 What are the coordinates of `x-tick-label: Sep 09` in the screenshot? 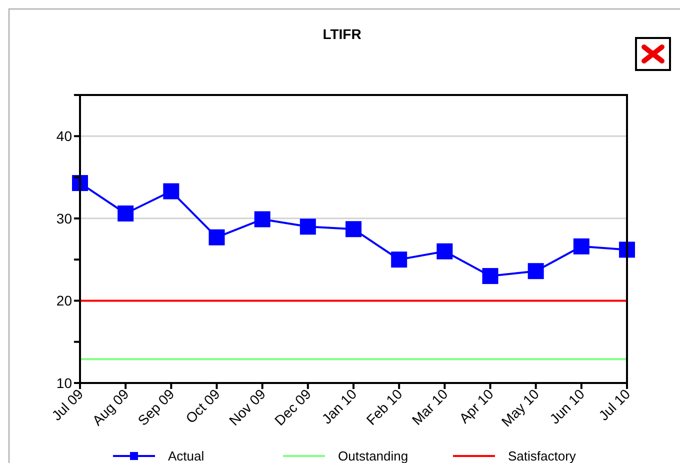 It's located at (156, 407).